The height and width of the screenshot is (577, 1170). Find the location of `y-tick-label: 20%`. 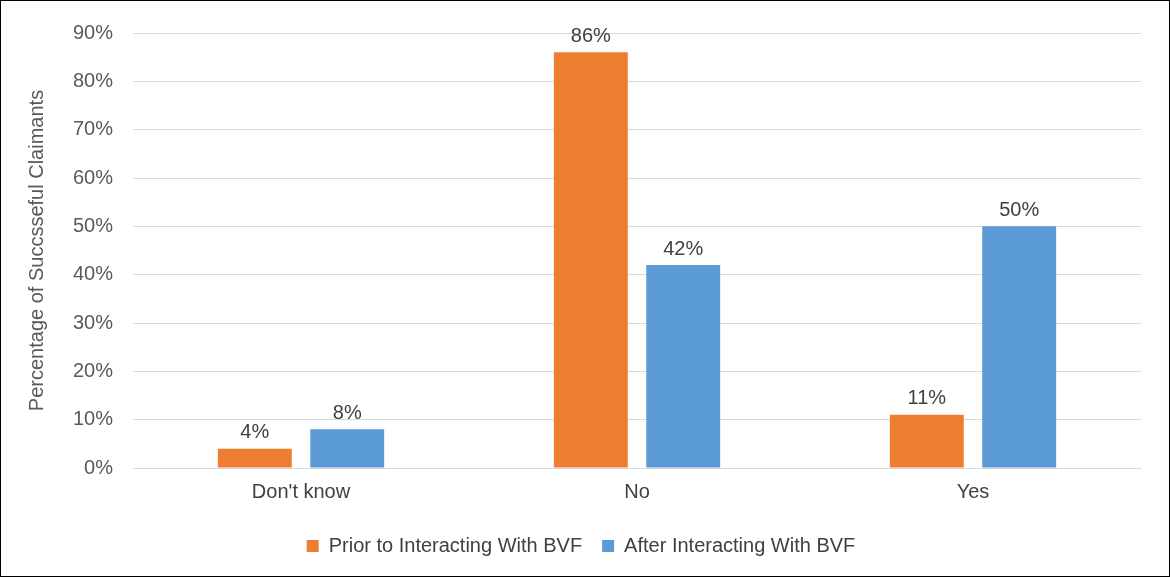

y-tick-label: 20% is located at coordinates (93, 369).